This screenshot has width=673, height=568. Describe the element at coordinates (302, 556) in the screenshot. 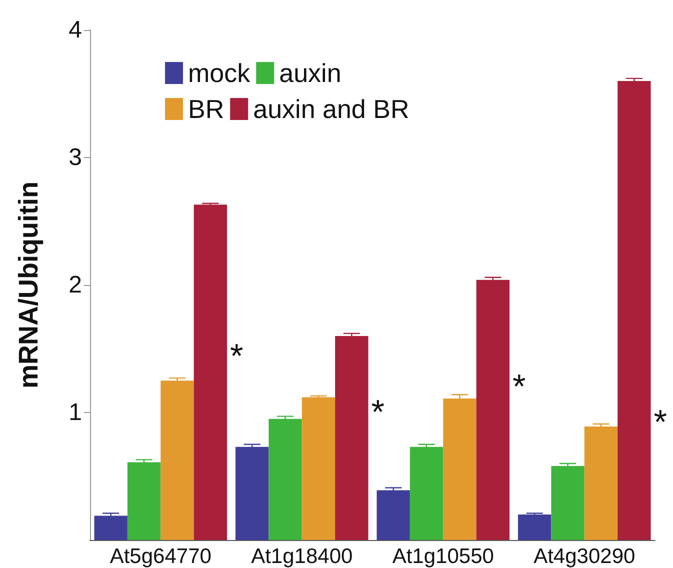

I see `x-tick-label: At1g18400` at that location.